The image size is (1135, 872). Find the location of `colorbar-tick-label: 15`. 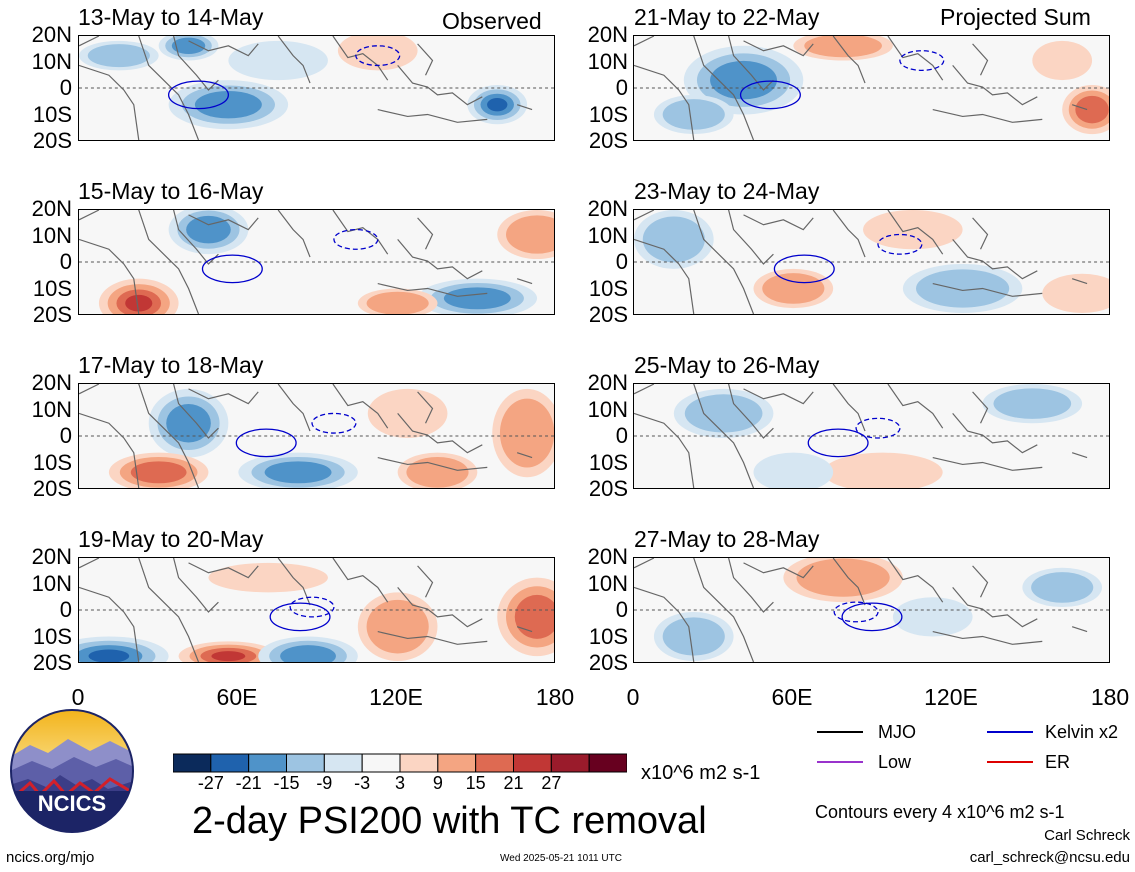

colorbar-tick-label: 15 is located at coordinates (475, 783).